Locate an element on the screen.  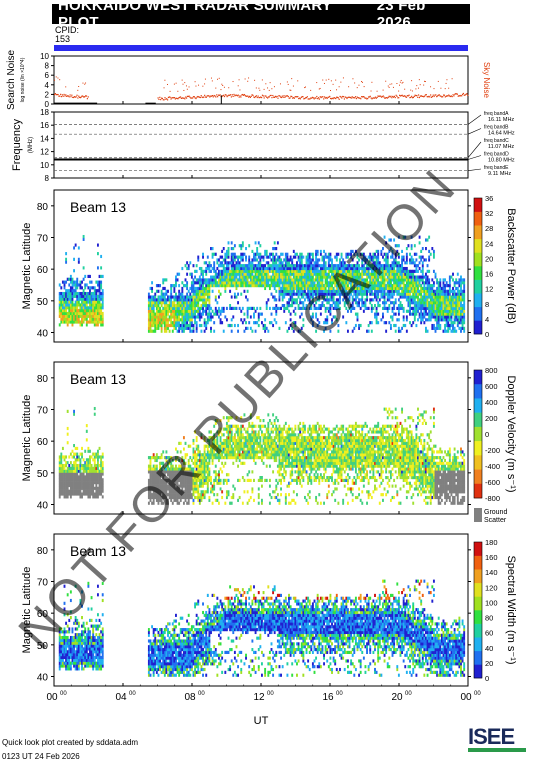
frequency-ytick-label: 14 is located at coordinates (44, 138).